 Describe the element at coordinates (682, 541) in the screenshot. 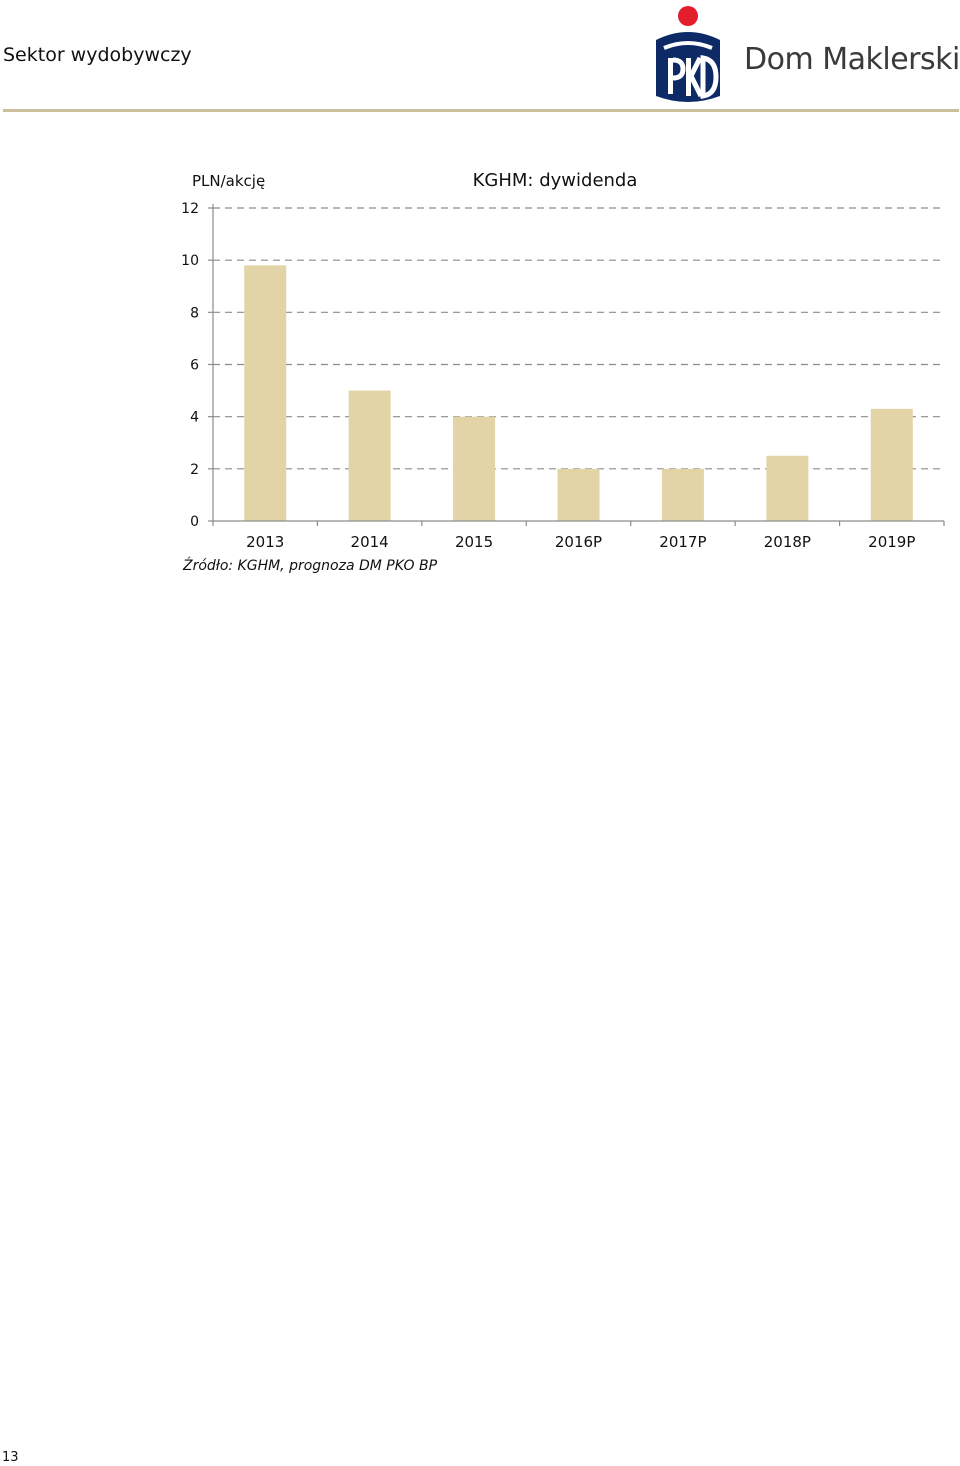

I see `x-tick-label: 2017P` at that location.